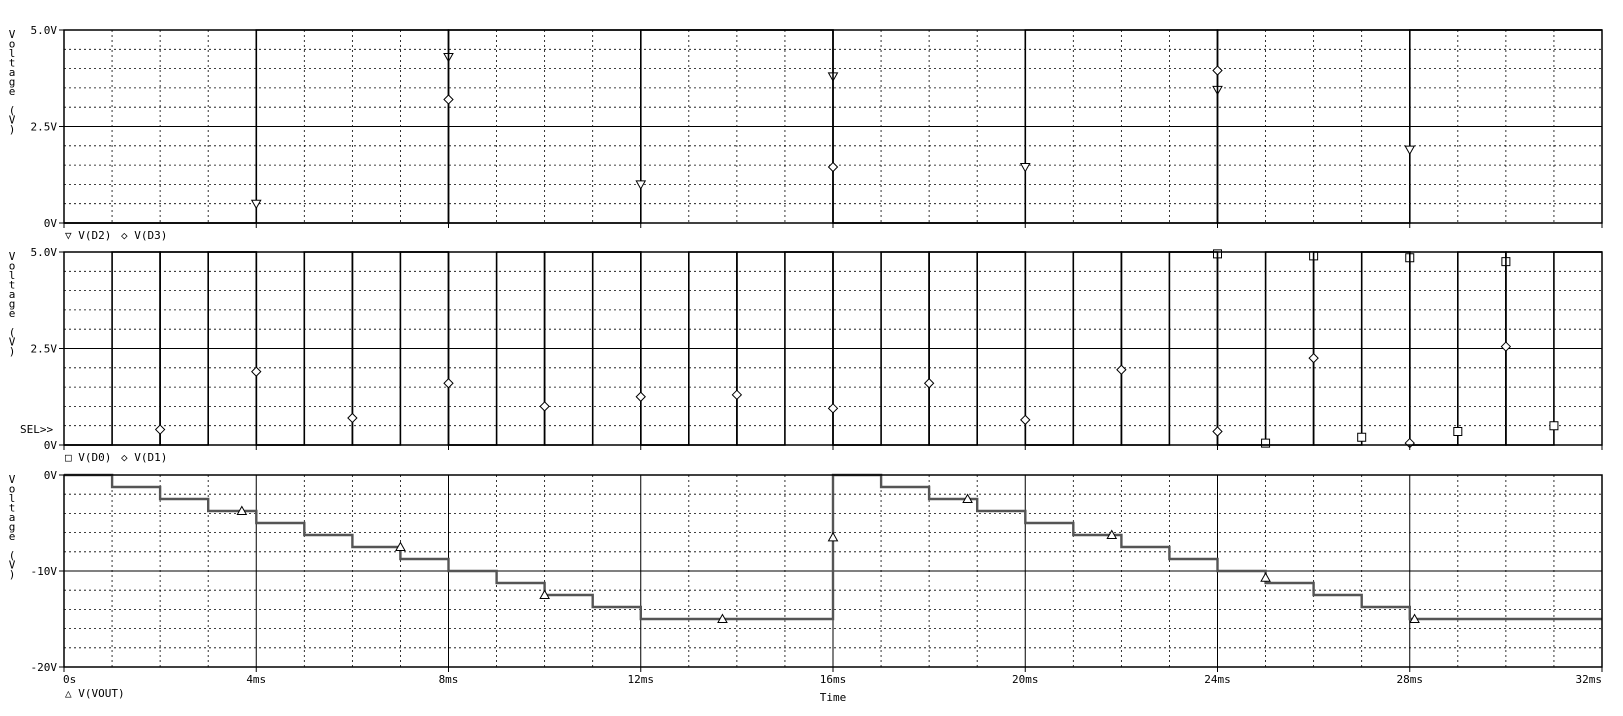  What do you see at coordinates (1589, 679) in the screenshot?
I see `x-tick-label: 32ms` at bounding box center [1589, 679].